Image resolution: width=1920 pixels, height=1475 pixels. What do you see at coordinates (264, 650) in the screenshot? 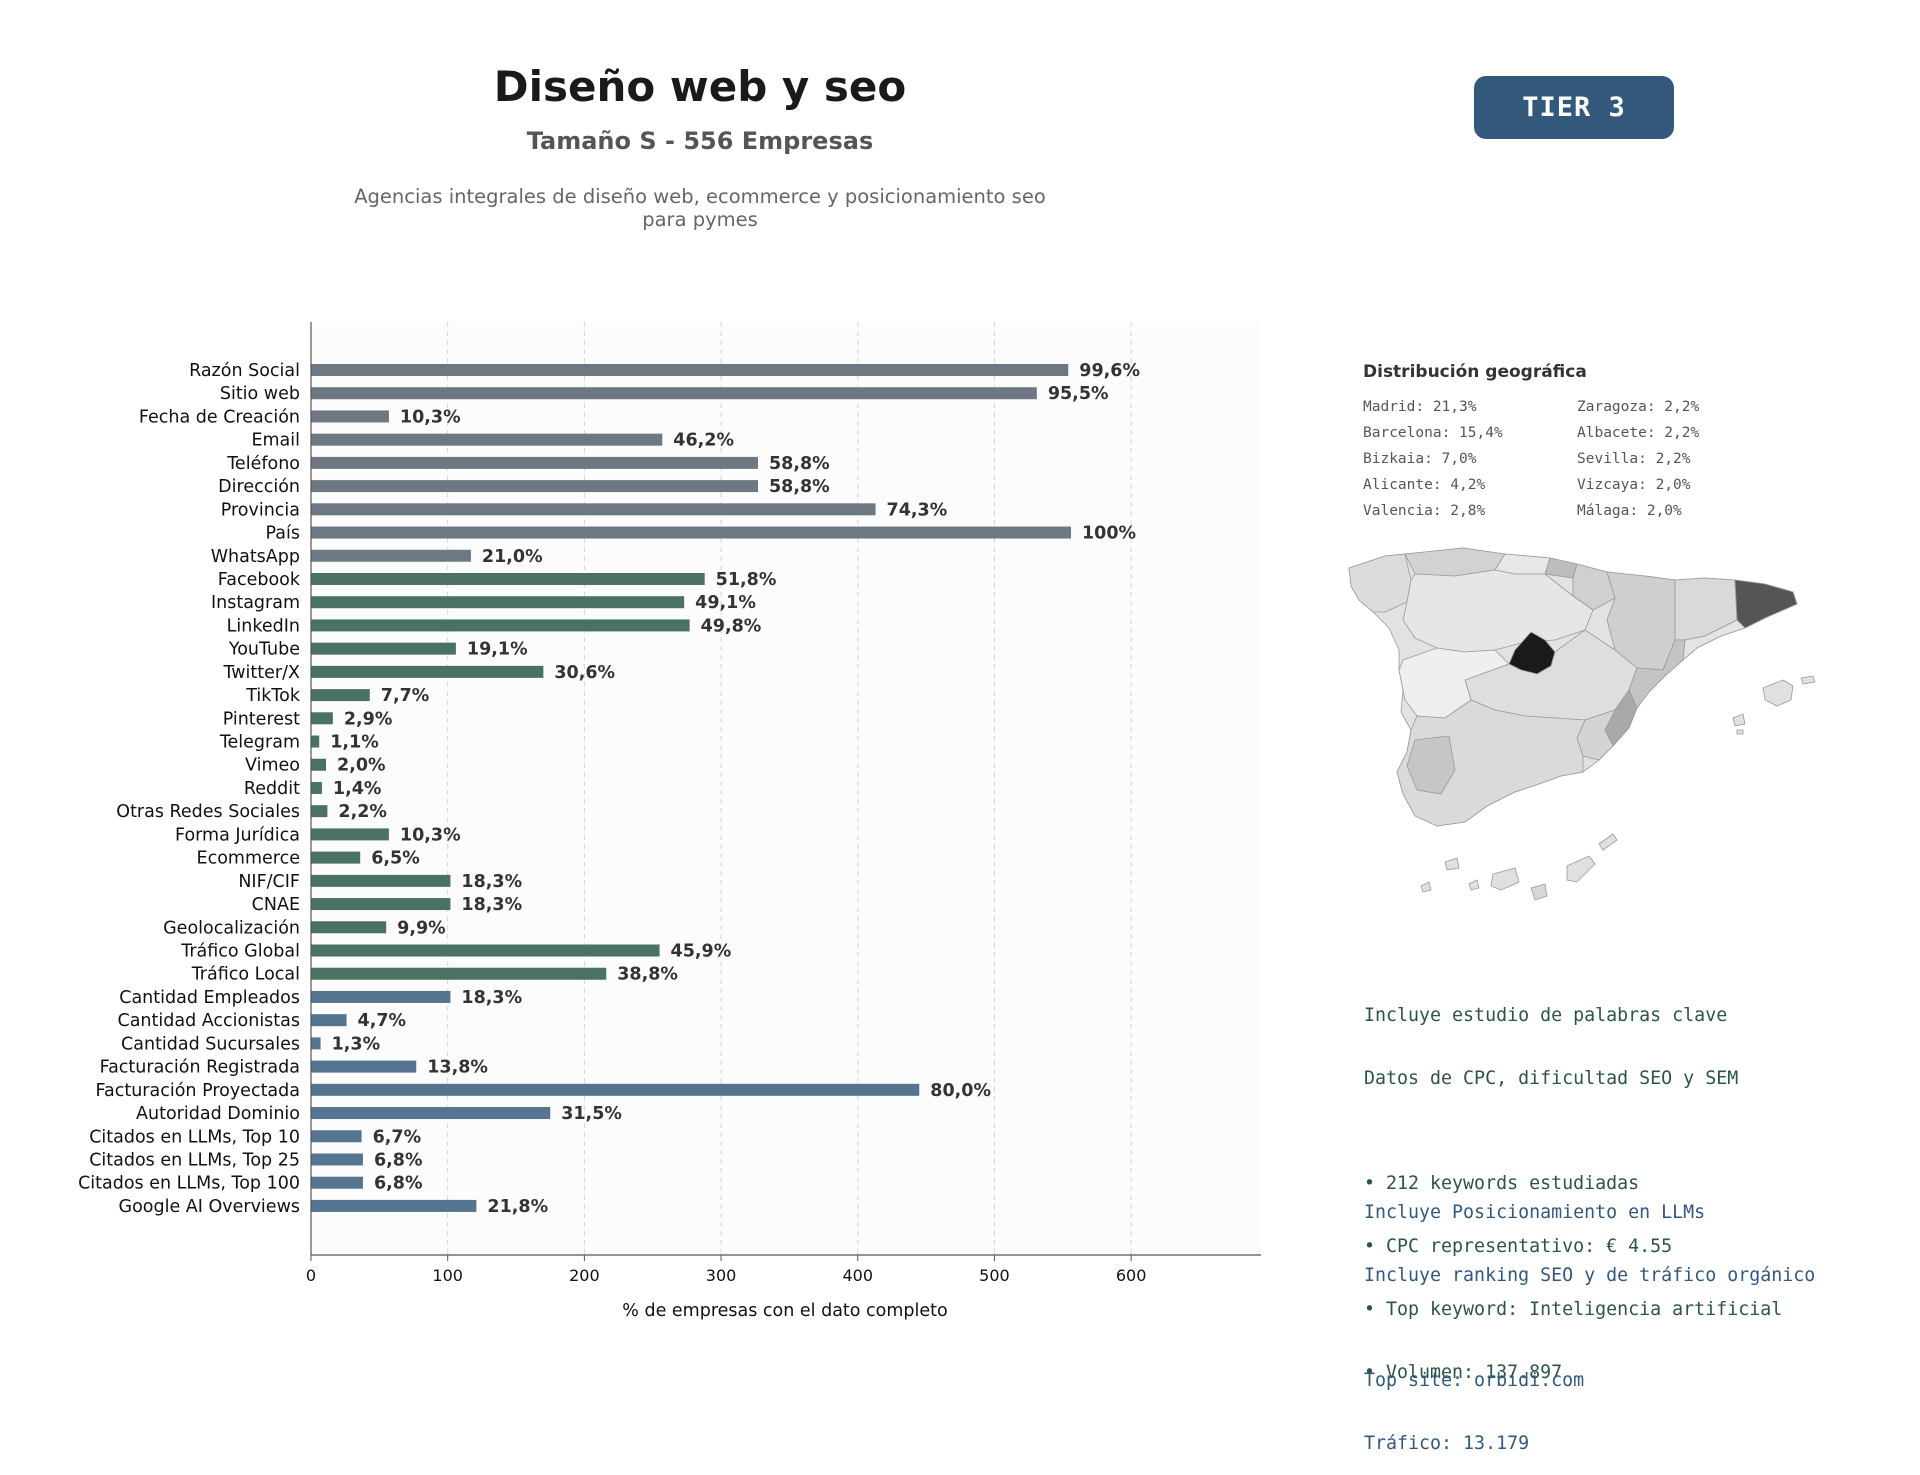
I see `y-tick-label: YouTube` at bounding box center [264, 650].